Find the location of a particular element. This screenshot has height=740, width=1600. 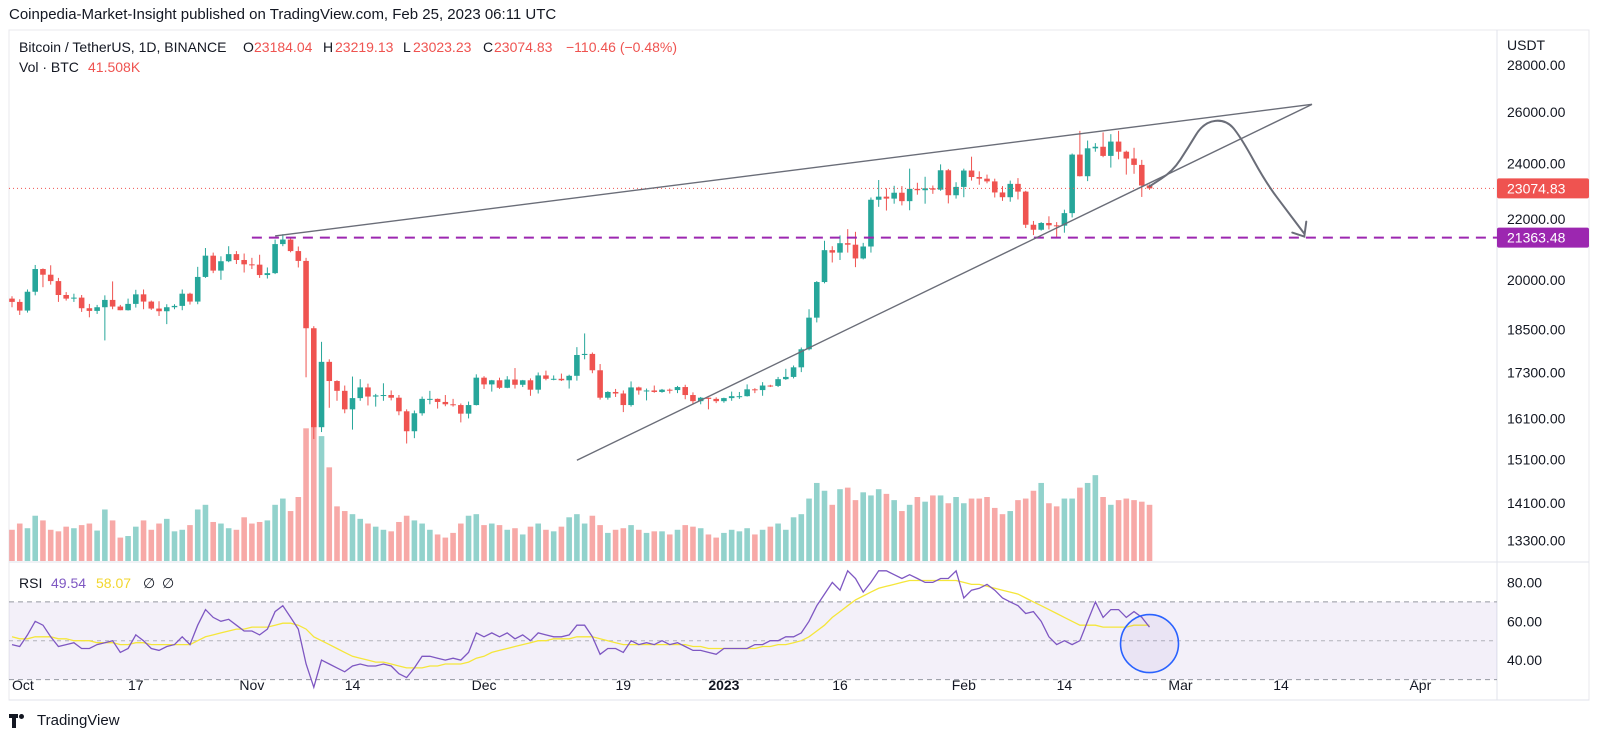

legend-high-value: 23219.13 is located at coordinates (364, 47).